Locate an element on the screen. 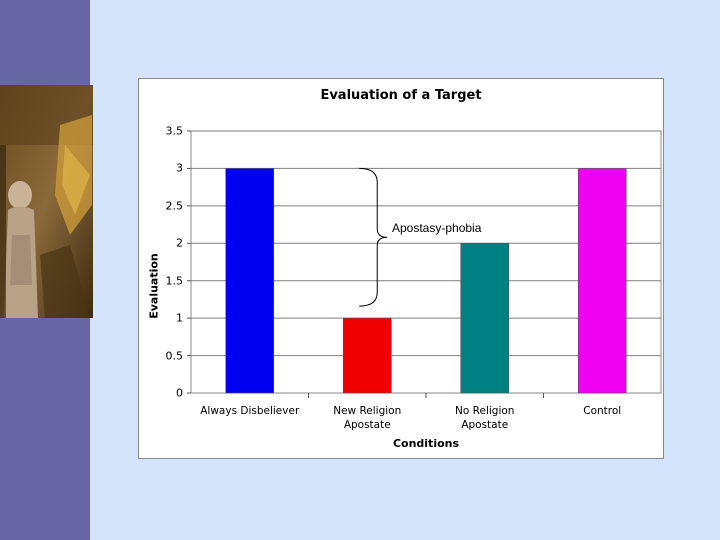  x-tick-label: Control is located at coordinates (602, 411).